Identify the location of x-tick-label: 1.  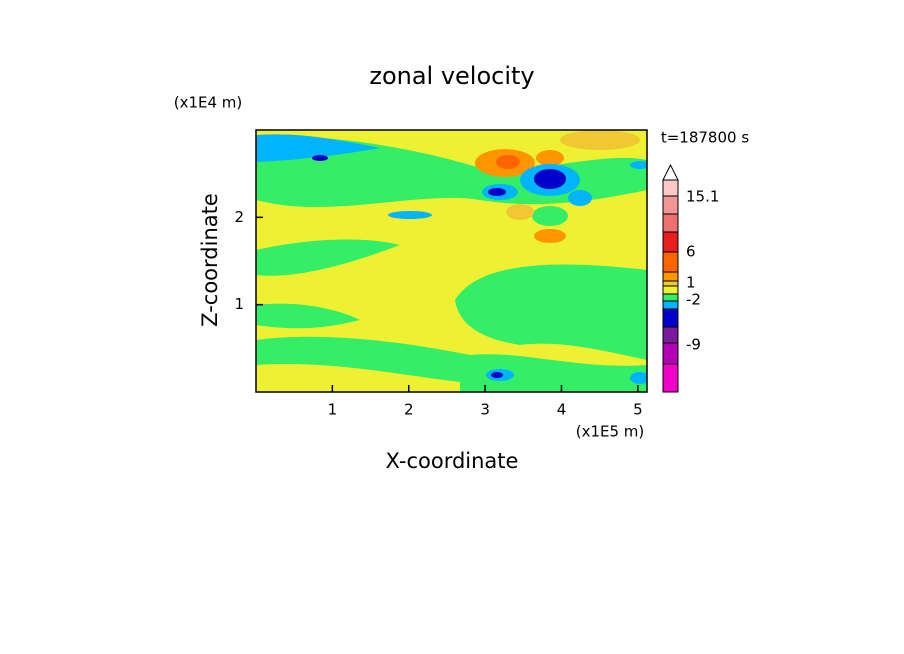
(333, 410).